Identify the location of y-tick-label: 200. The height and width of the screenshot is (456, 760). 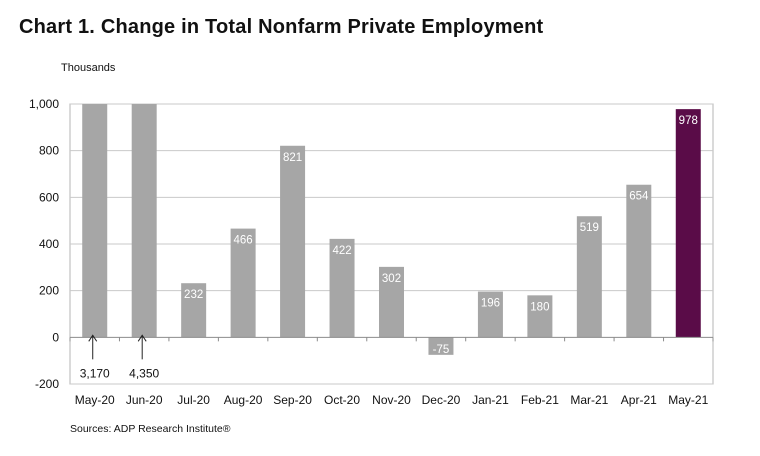
(49, 291).